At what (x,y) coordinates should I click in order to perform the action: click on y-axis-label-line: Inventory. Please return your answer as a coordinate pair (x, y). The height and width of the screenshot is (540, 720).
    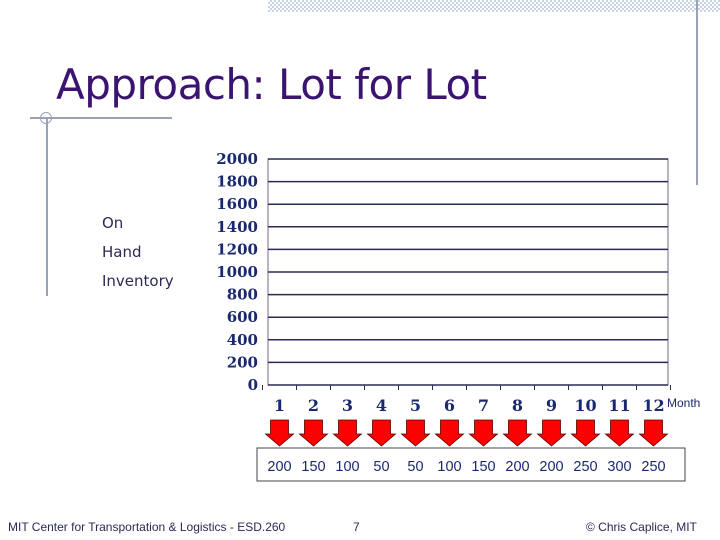
    Looking at the image, I should click on (138, 281).